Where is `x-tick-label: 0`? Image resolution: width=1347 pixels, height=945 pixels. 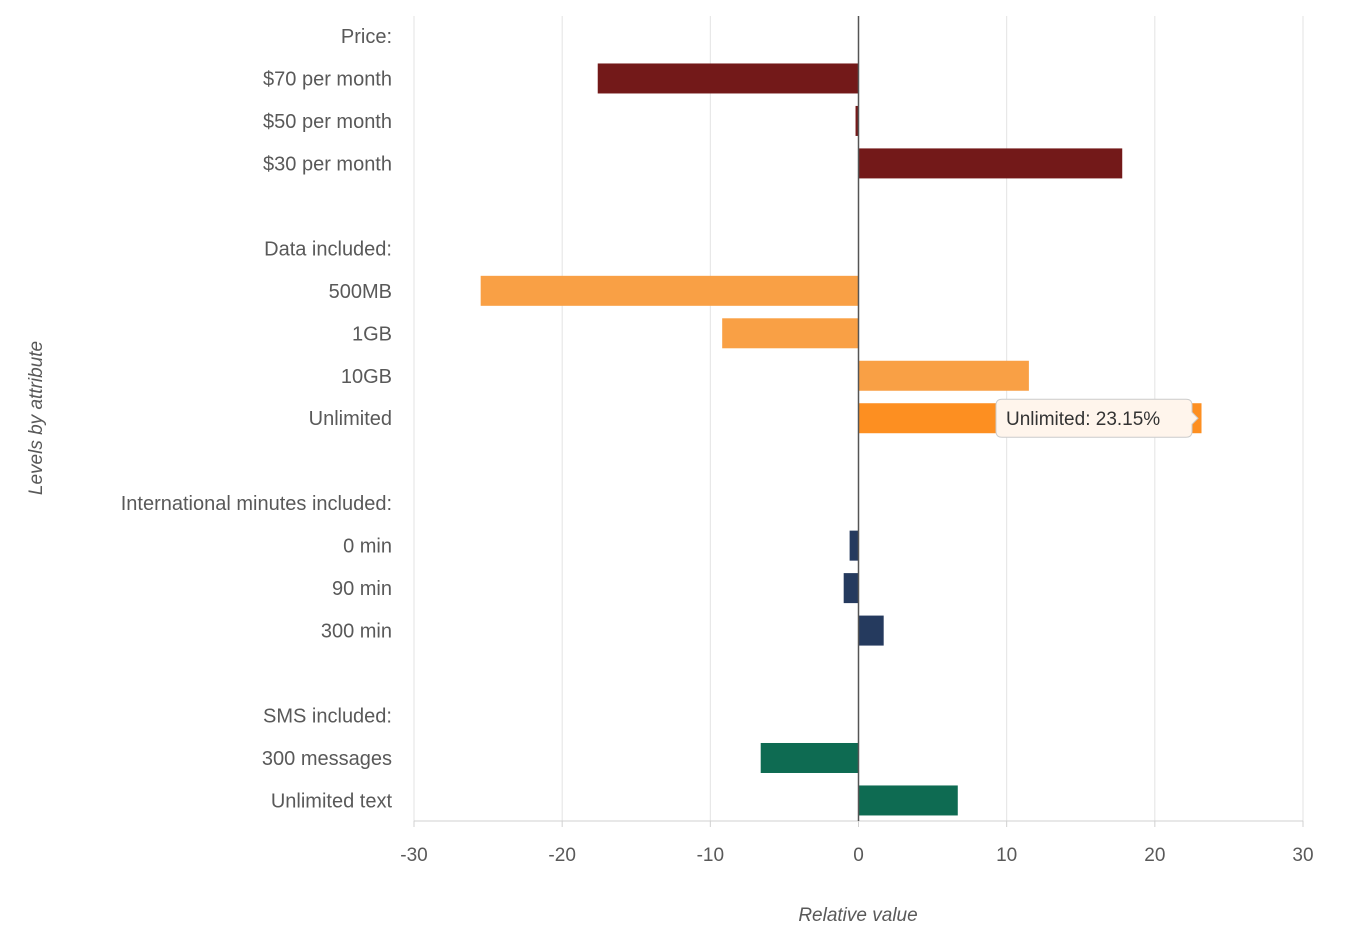 x-tick-label: 0 is located at coordinates (858, 855).